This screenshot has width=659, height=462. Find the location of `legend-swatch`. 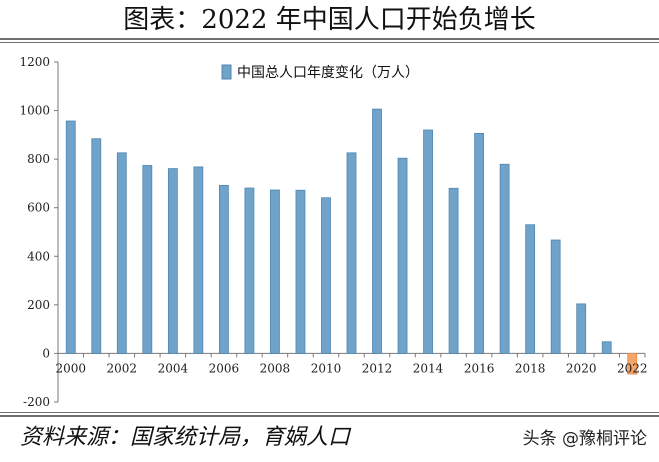

legend-swatch is located at coordinates (226, 72).